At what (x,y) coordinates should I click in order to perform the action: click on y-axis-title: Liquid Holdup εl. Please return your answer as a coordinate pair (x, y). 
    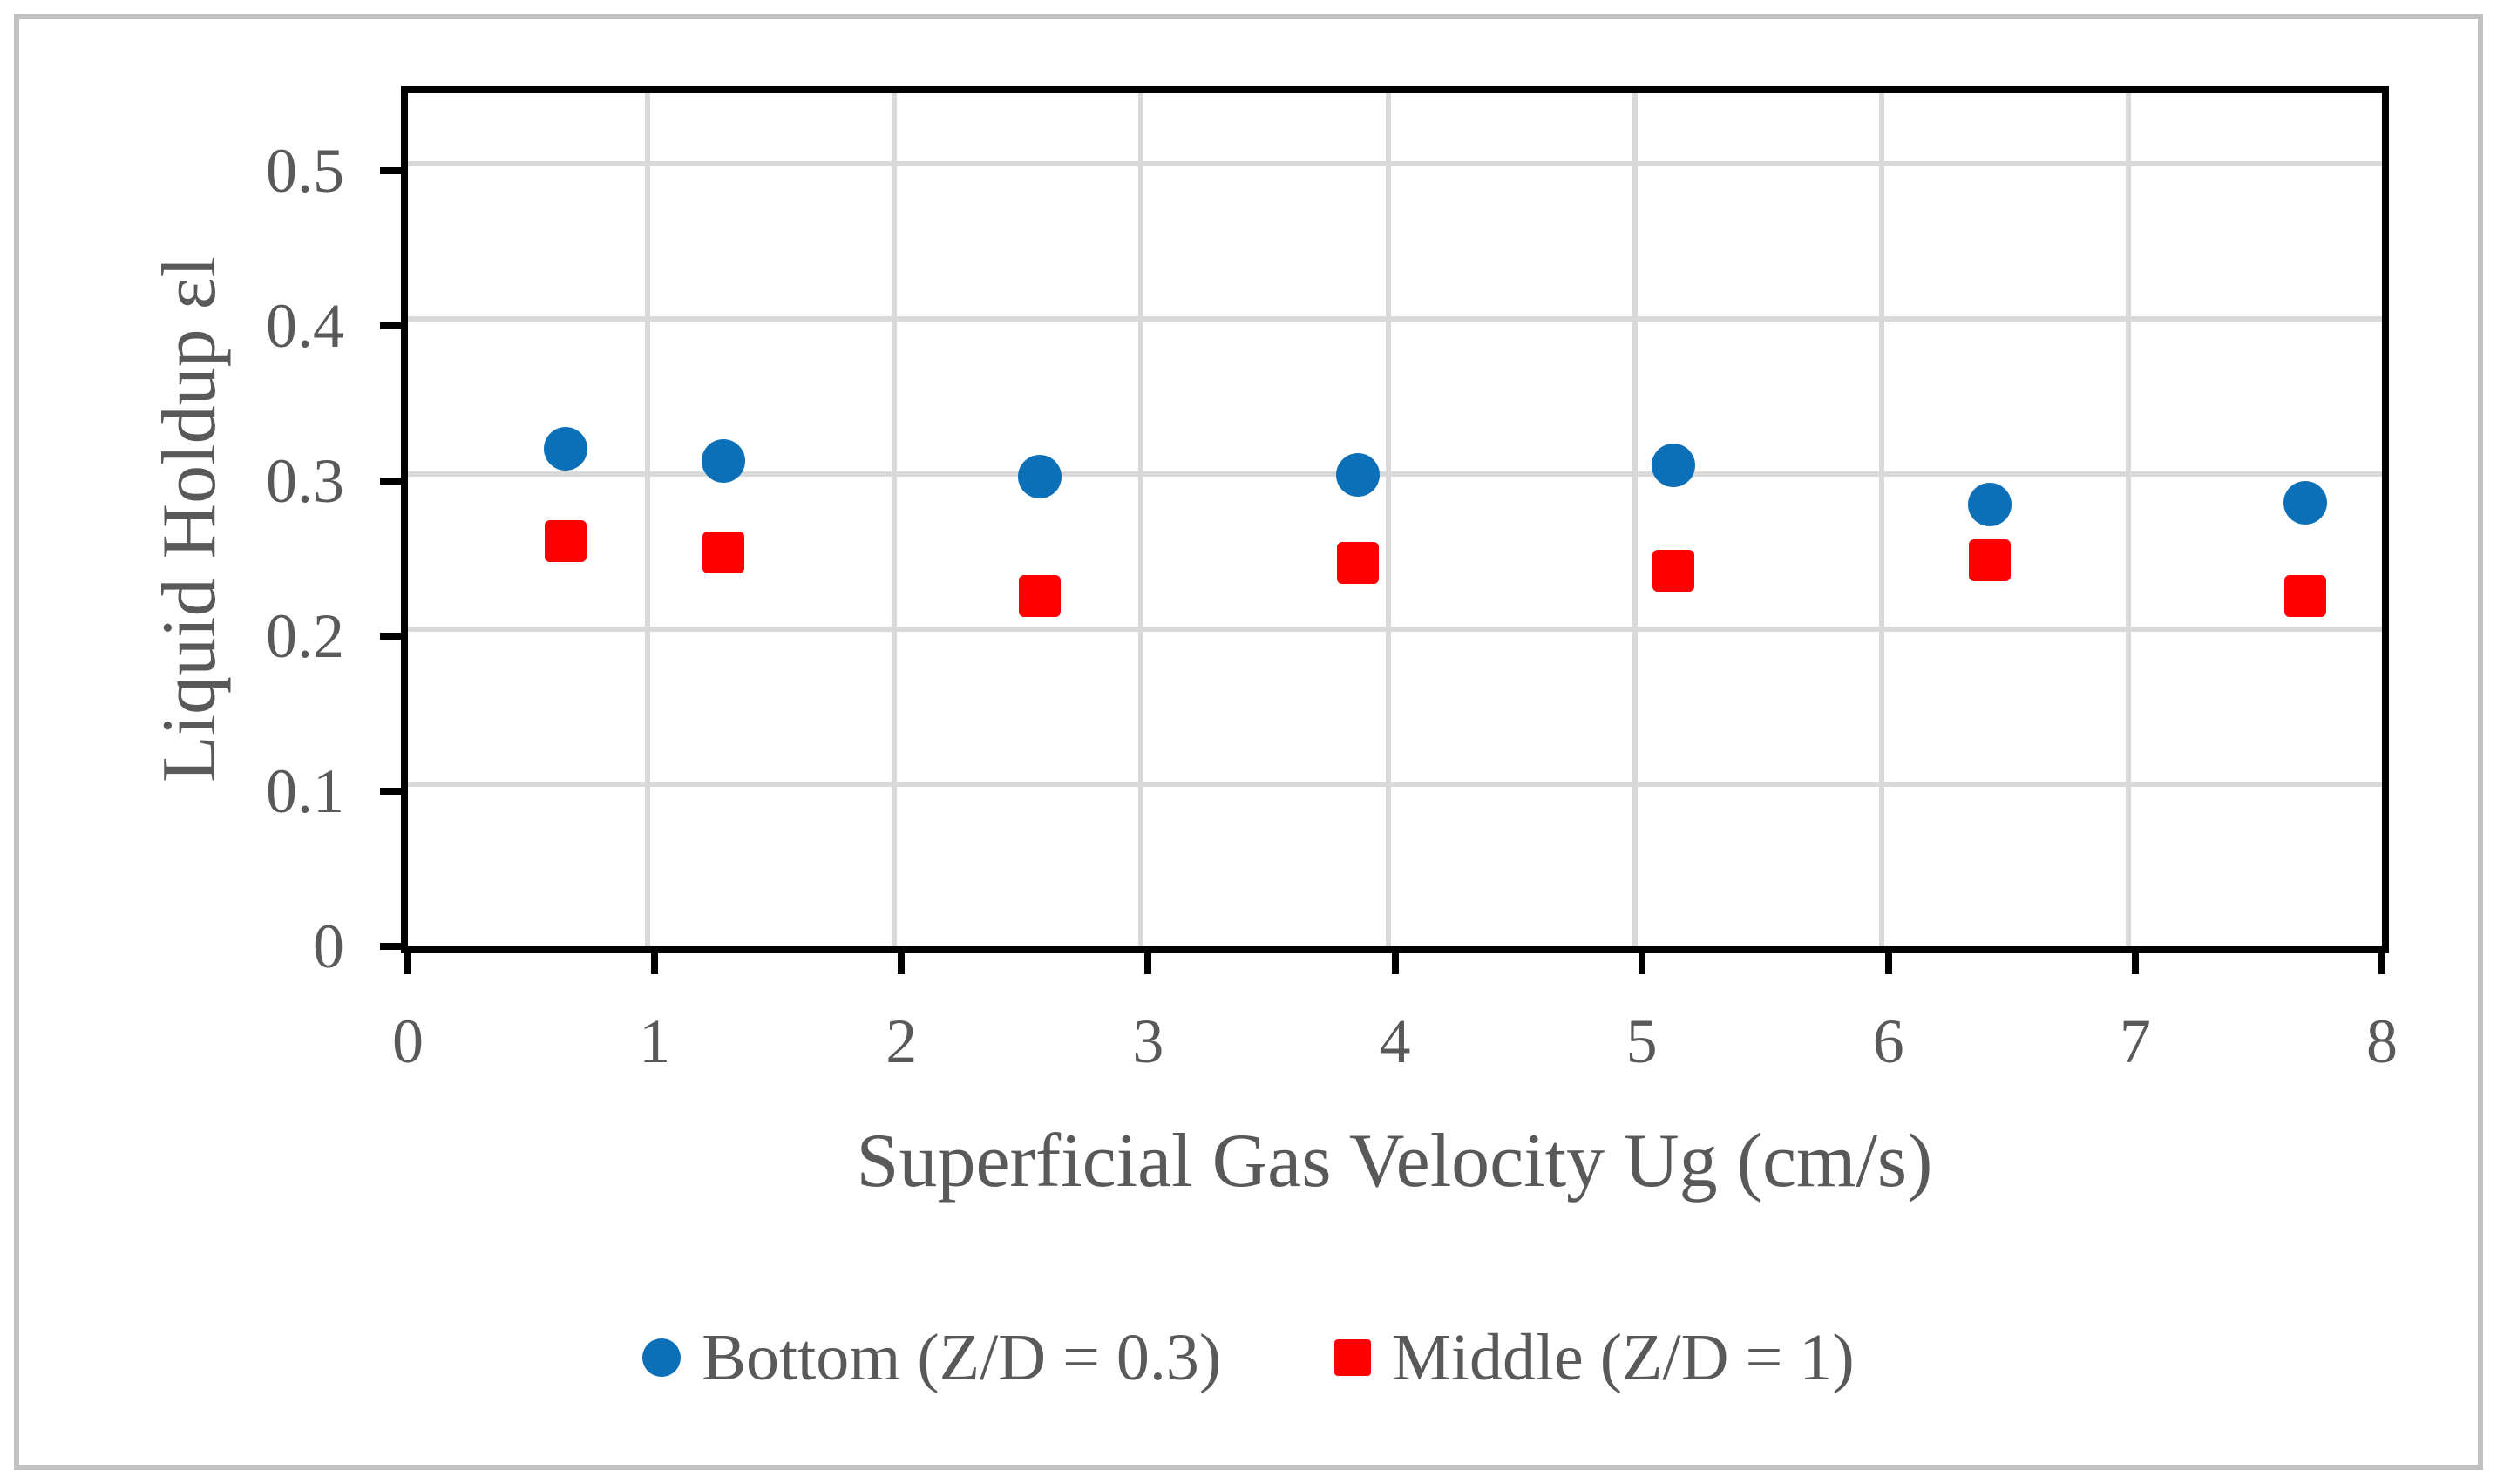
    Looking at the image, I should click on (190, 519).